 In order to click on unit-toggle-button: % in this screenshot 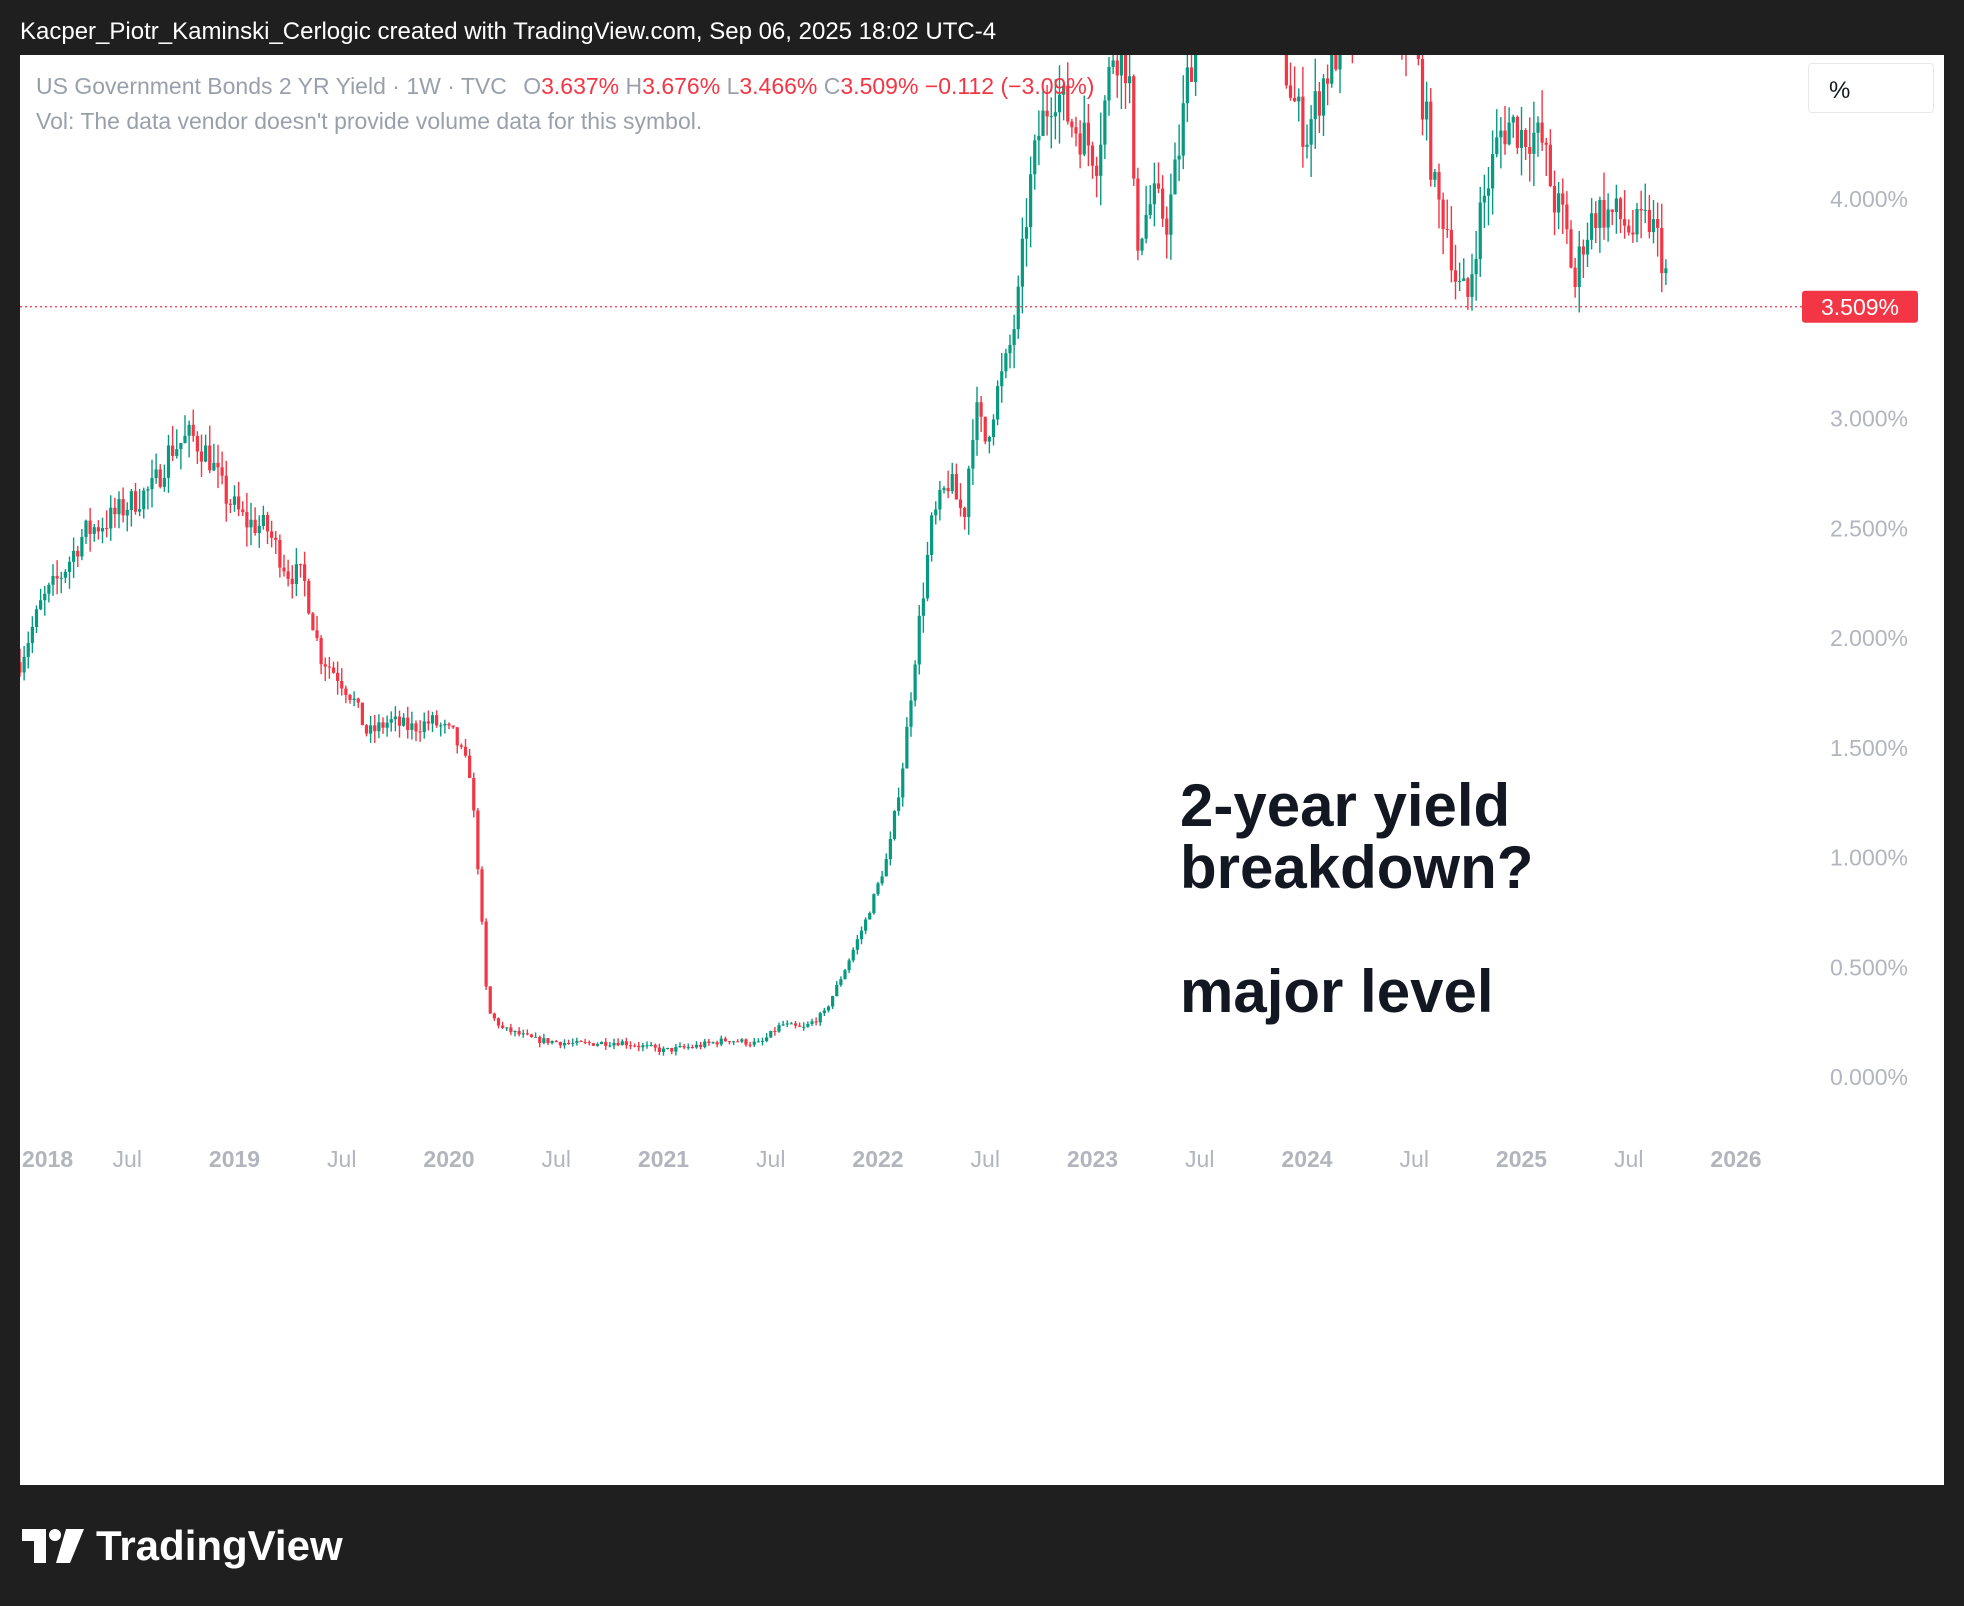, I will do `click(1871, 88)`.